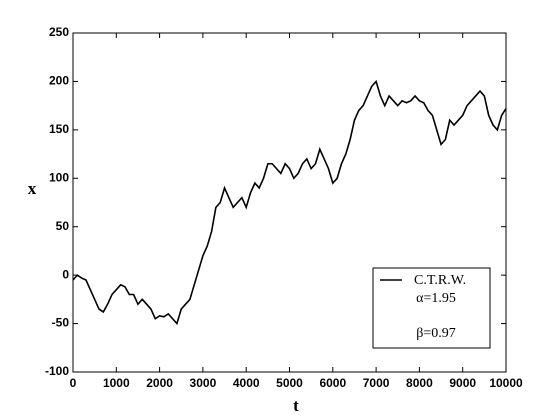  What do you see at coordinates (506, 383) in the screenshot?
I see `x-tick-label: 10000` at bounding box center [506, 383].